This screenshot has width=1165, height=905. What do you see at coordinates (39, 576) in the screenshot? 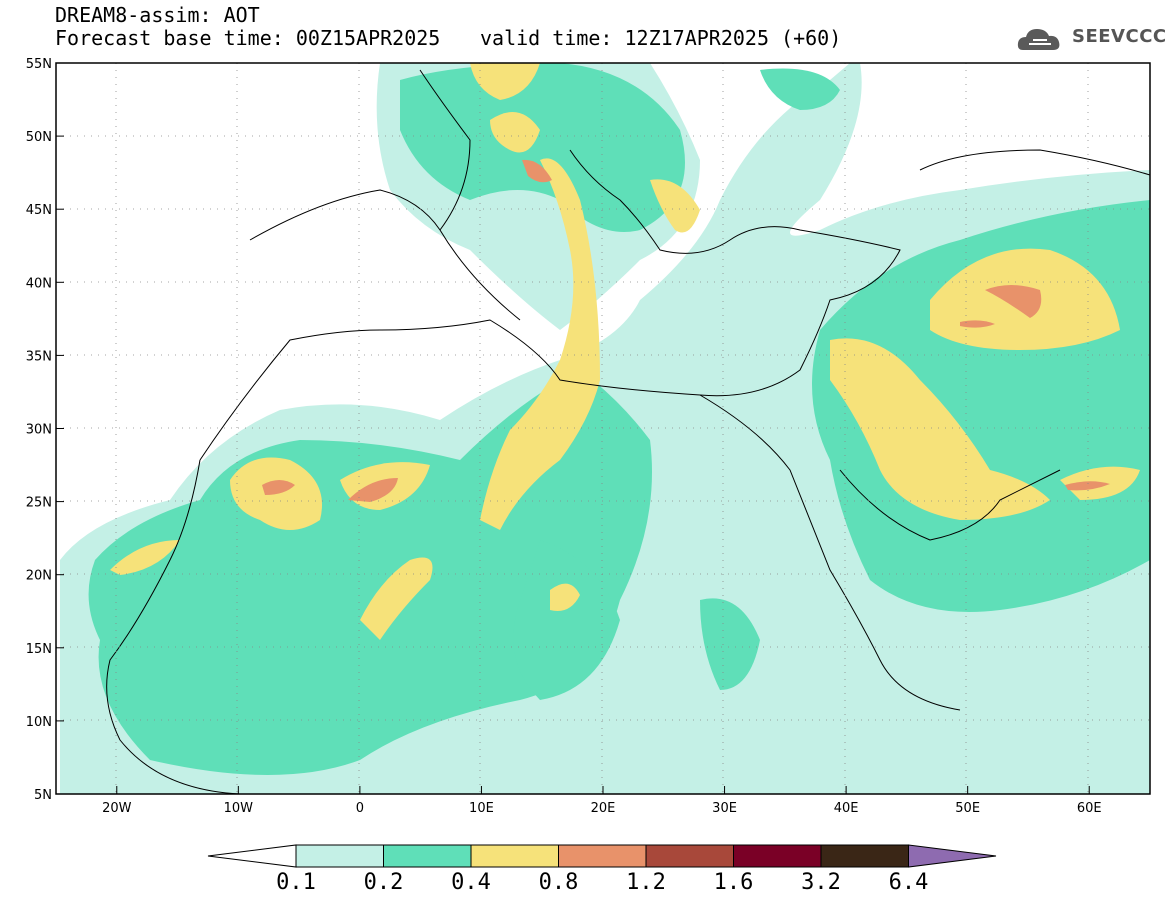
I see `lat-tick-label: 20N` at bounding box center [39, 576].